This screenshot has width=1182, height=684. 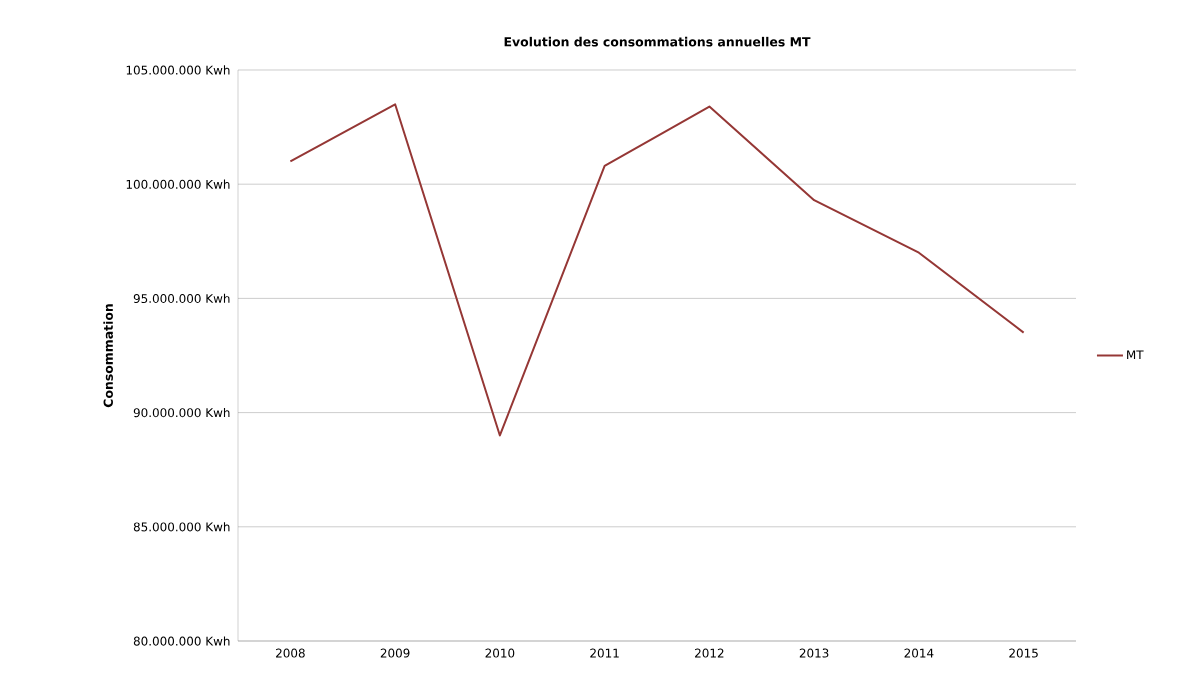 I want to click on x-tick-label: 2010, so click(x=500, y=653).